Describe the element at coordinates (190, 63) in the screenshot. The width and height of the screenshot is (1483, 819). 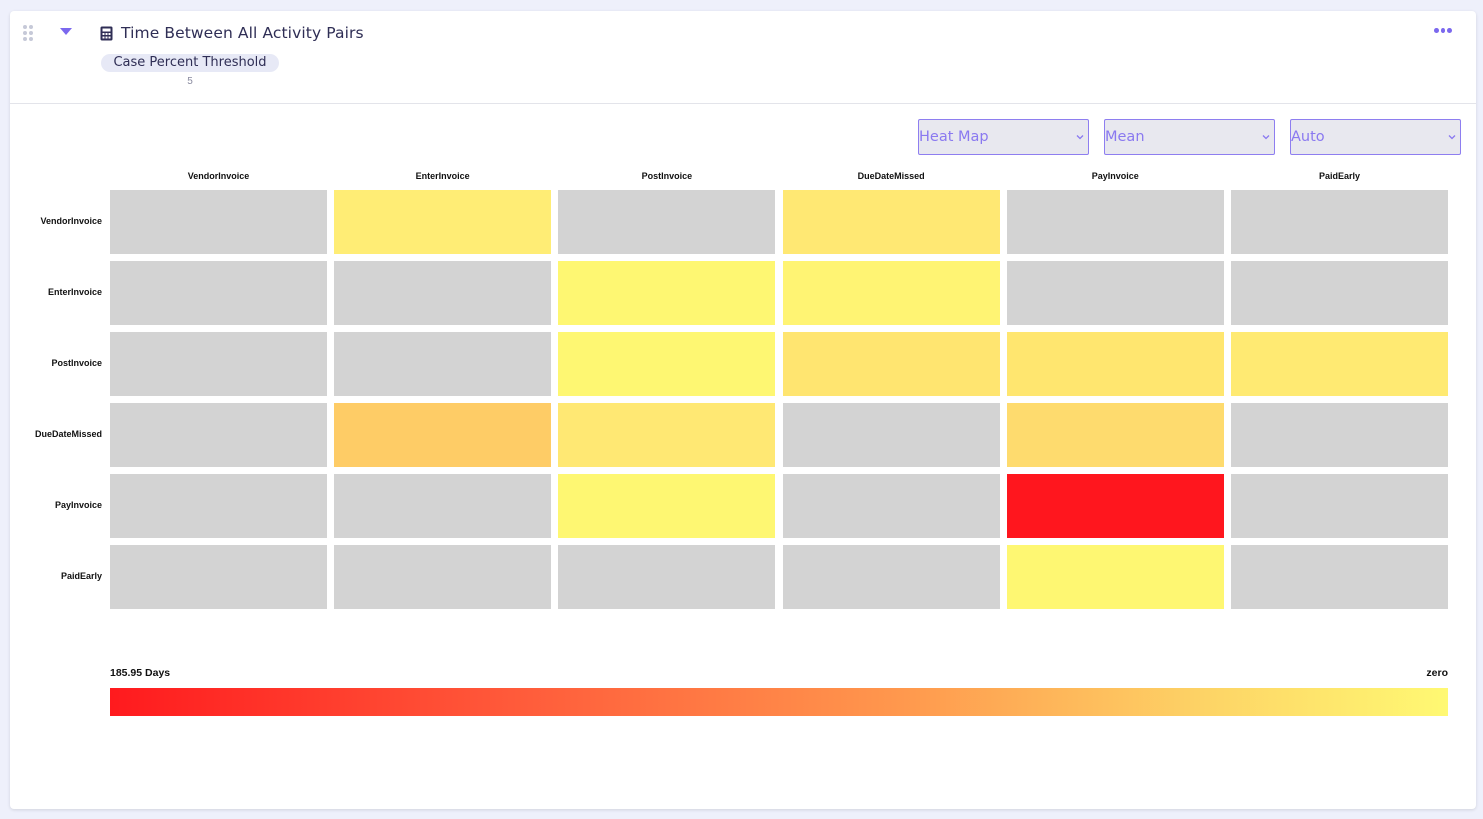
I see `parameter-chip: Case Percent Threshold` at that location.